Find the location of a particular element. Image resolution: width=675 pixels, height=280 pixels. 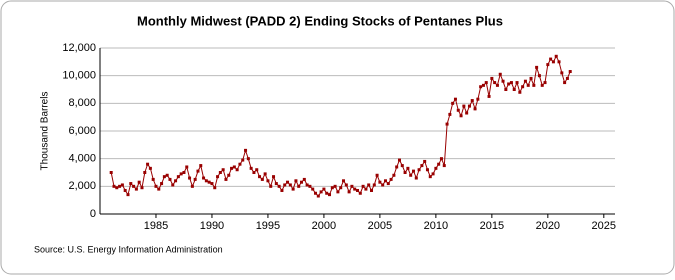

x-tick-label: 2000 is located at coordinates (324, 226).